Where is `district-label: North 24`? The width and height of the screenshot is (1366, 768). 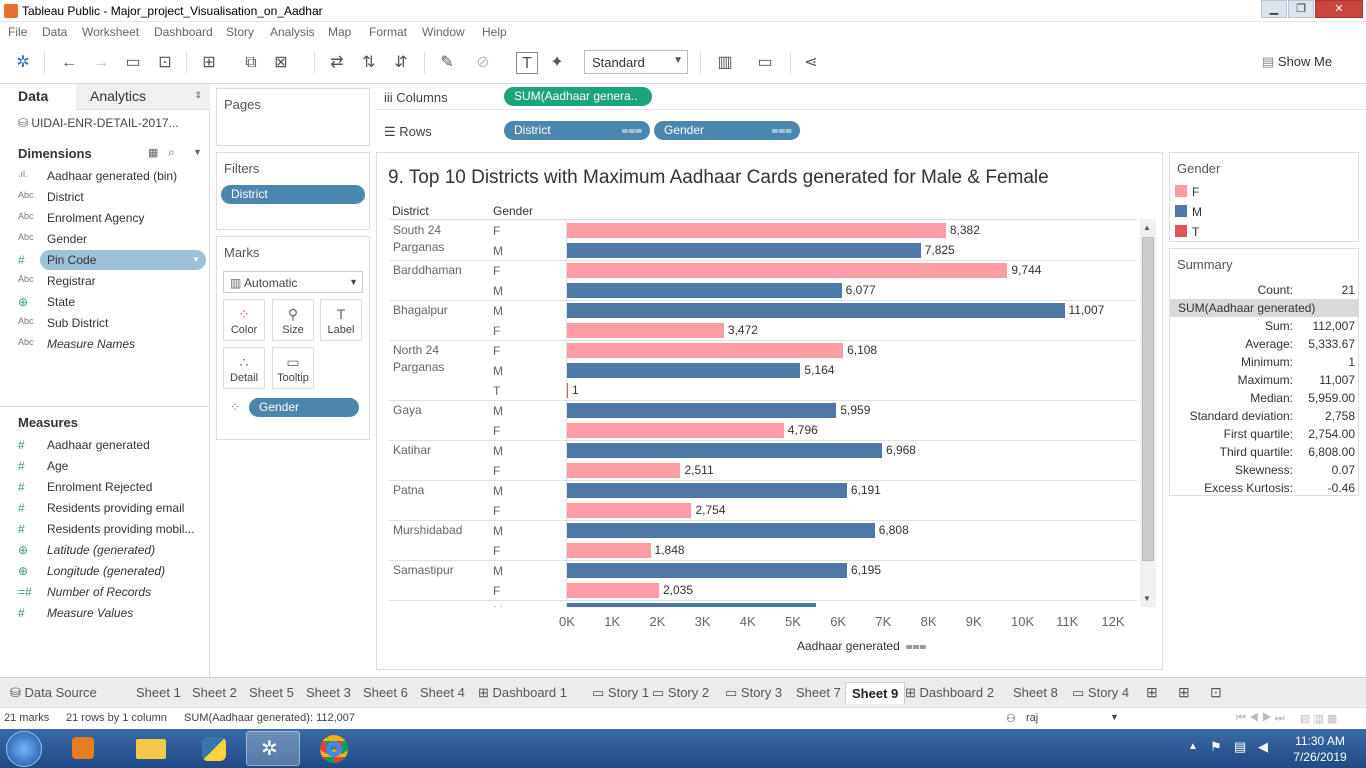 district-label: North 24 is located at coordinates (416, 350).